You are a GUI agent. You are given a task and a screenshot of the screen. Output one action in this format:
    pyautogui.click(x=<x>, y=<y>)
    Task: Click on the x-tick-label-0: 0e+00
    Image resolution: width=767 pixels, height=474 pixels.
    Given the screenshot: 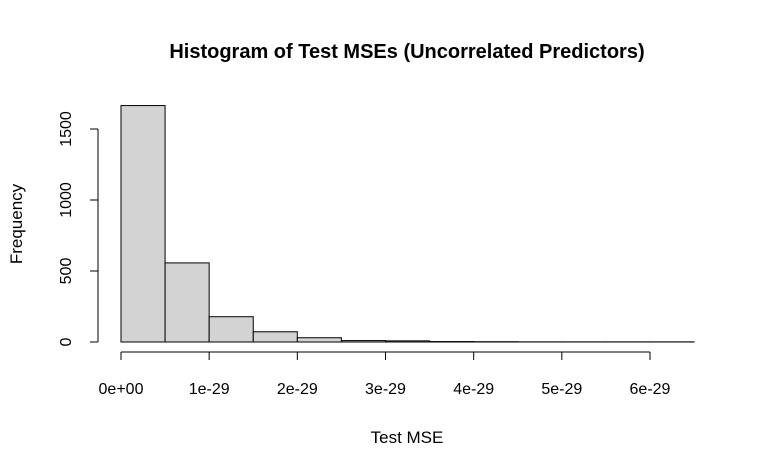 What is the action you would take?
    pyautogui.click(x=121, y=389)
    